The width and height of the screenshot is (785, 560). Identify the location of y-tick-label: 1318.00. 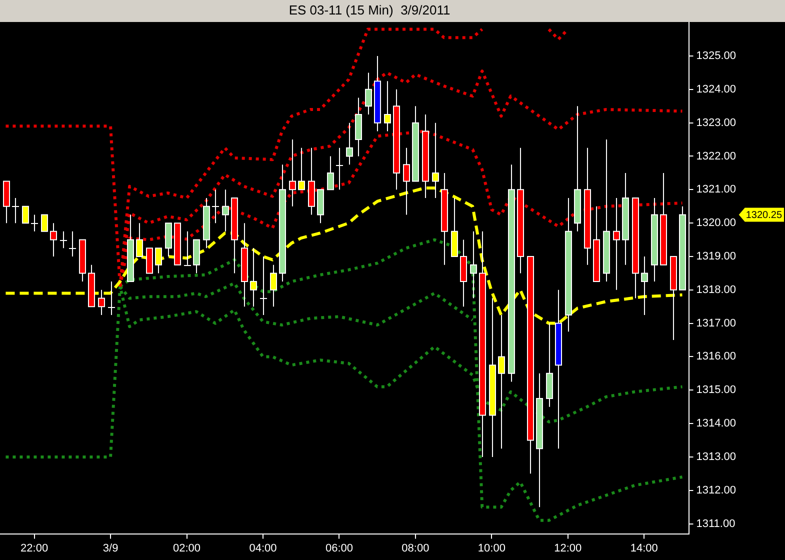
(716, 290).